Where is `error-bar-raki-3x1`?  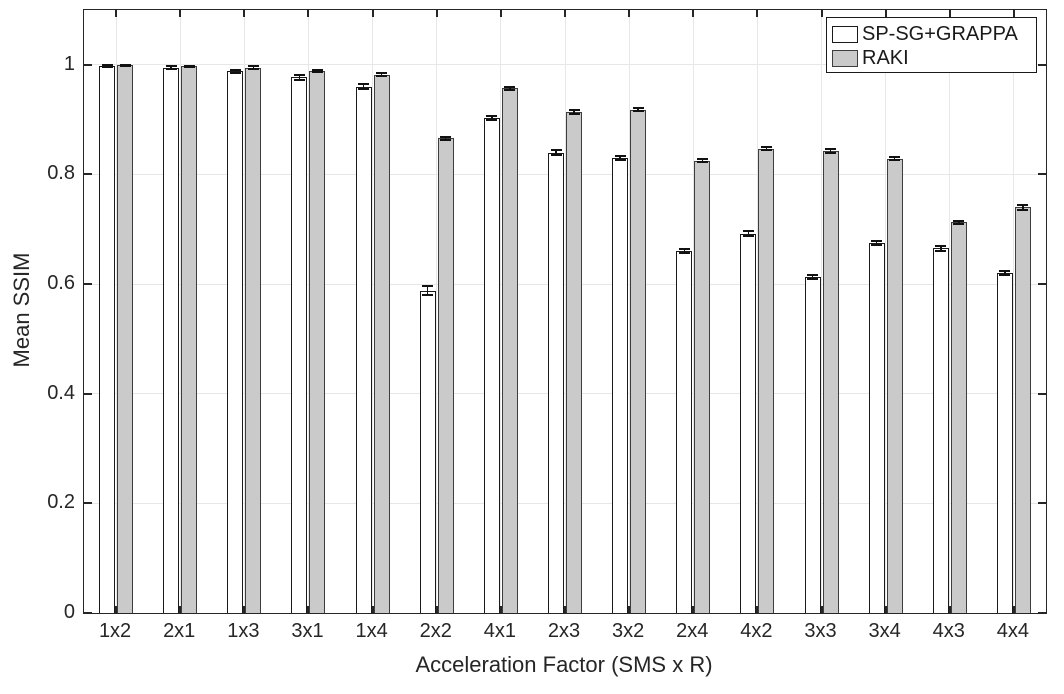 error-bar-raki-3x1 is located at coordinates (317, 70).